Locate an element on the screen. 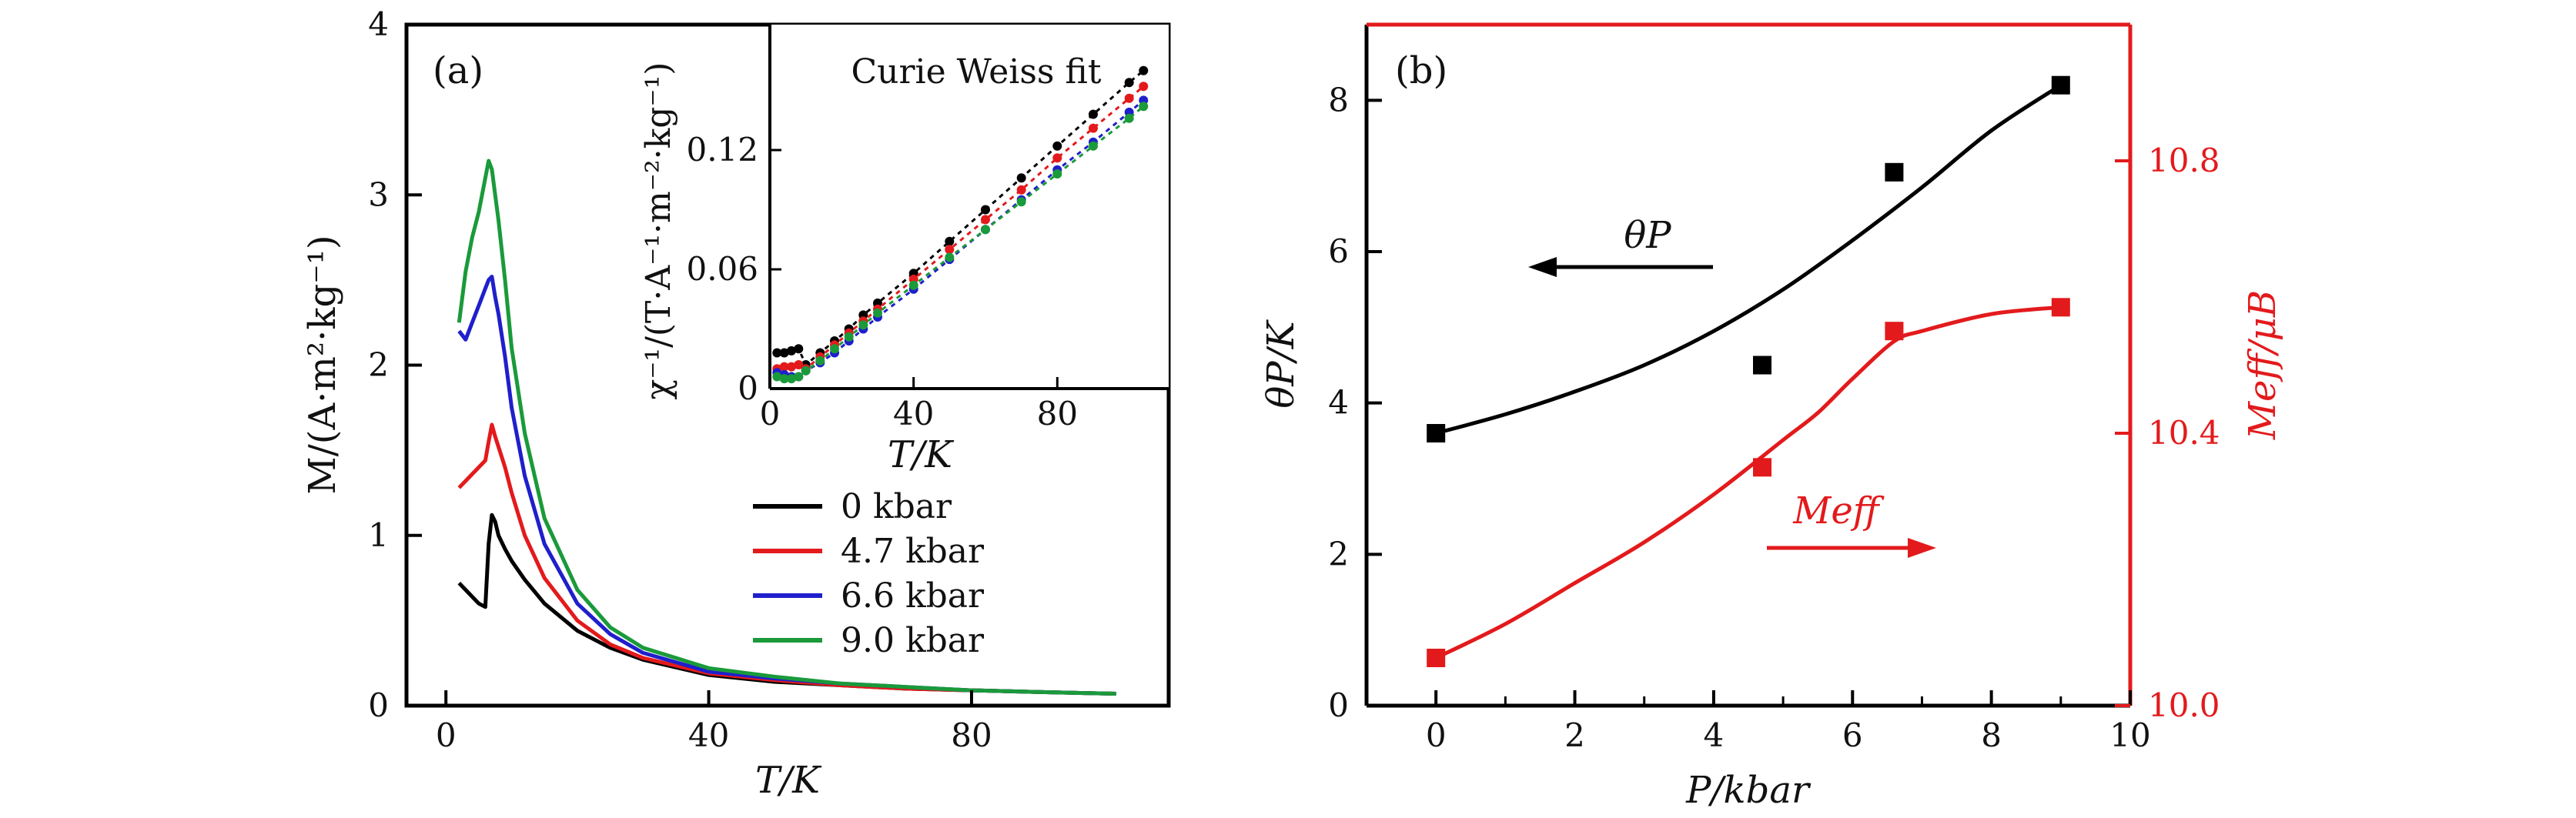  panel-a-xtick-label-1: 40 is located at coordinates (708, 735).